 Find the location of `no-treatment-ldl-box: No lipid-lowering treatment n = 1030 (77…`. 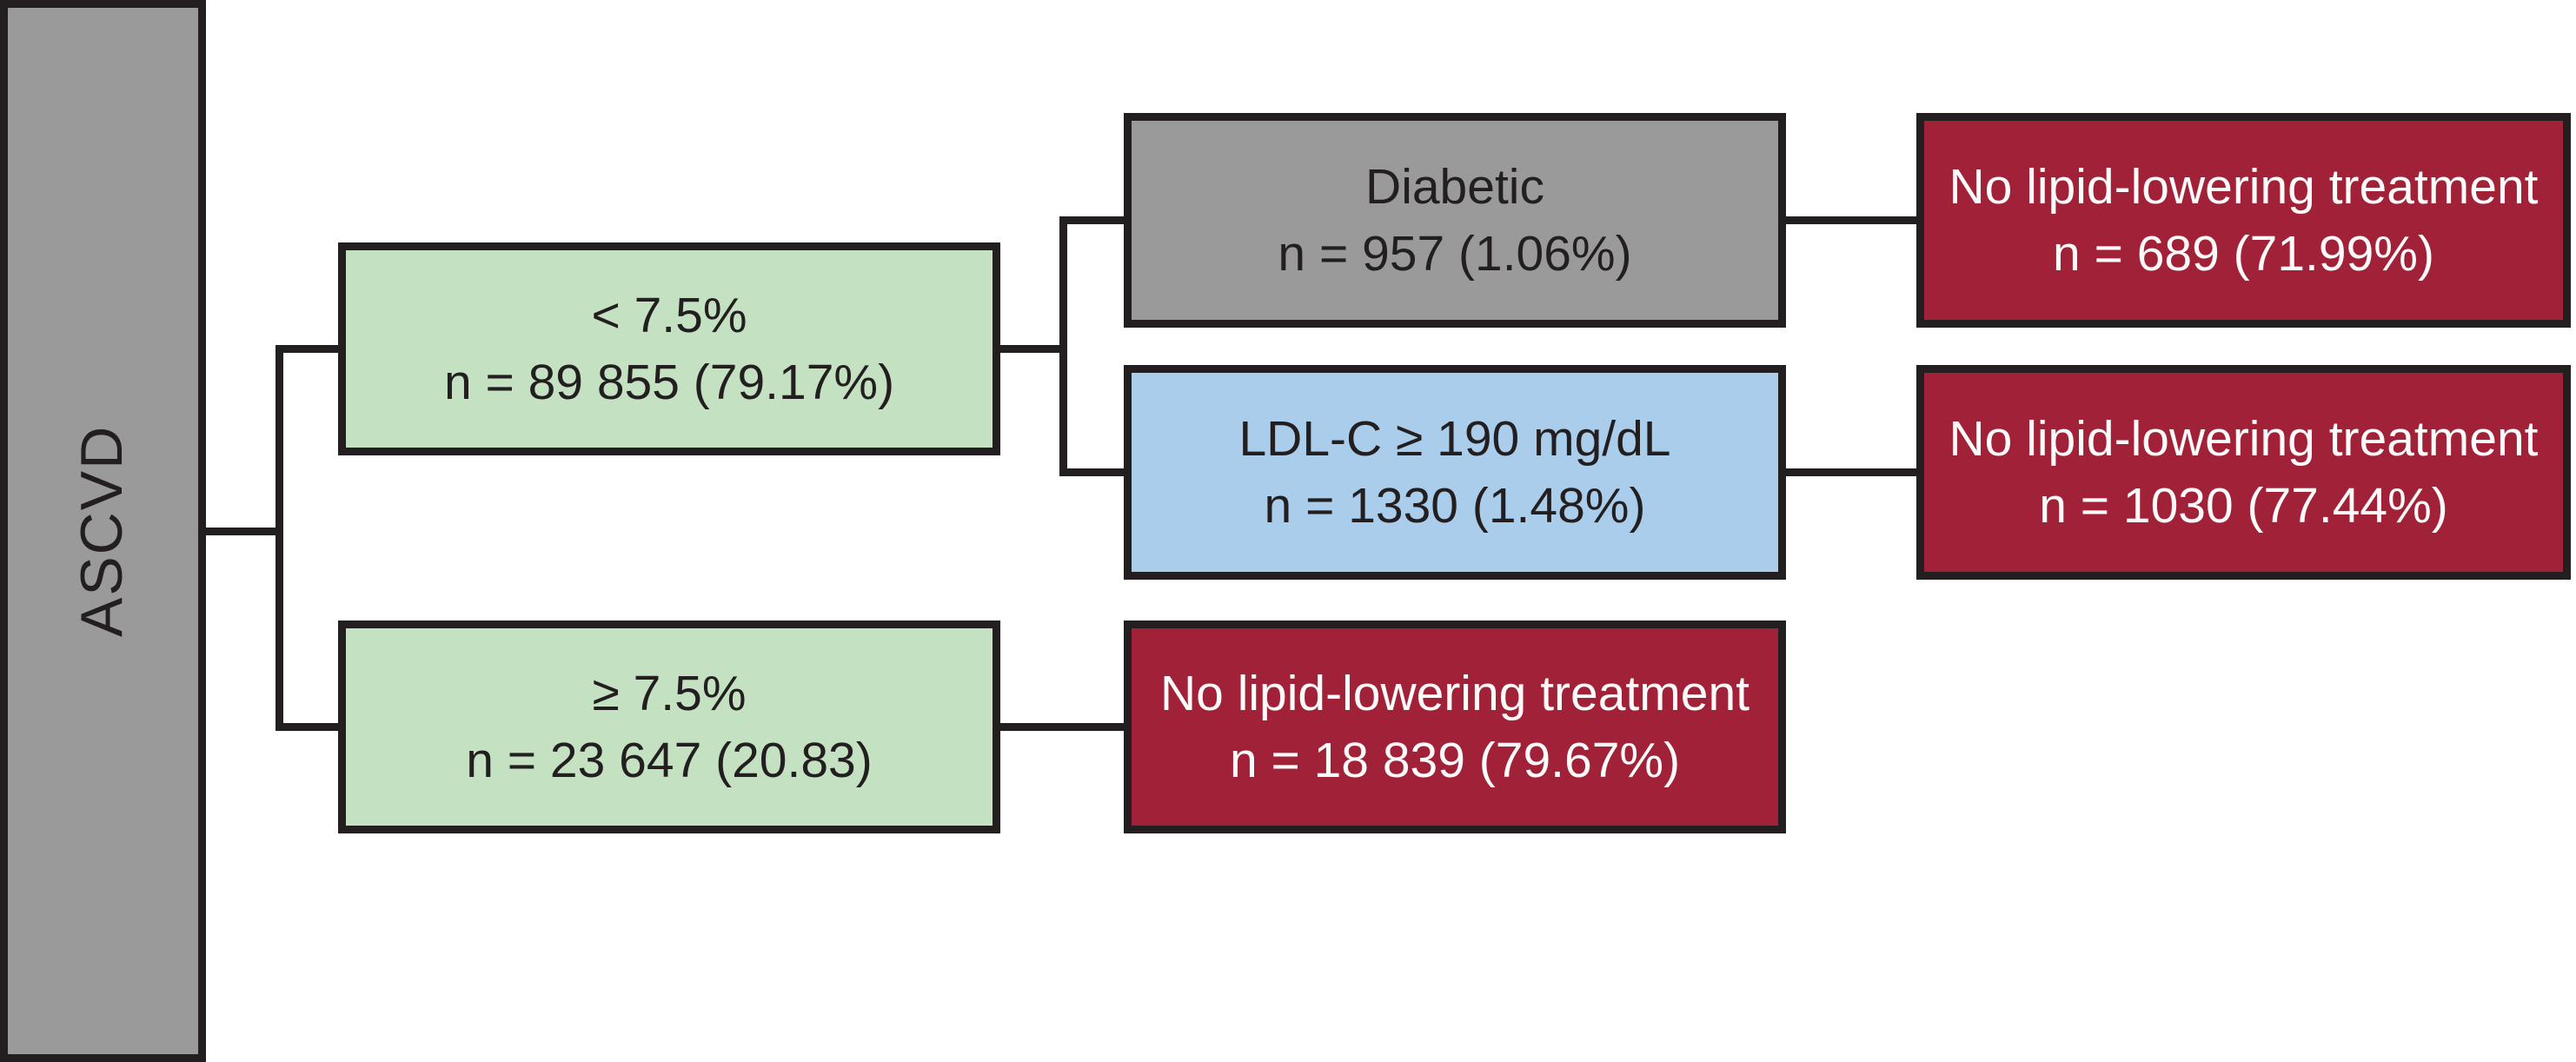

no-treatment-ldl-box: No lipid-lowering treatment n = 1030 (77… is located at coordinates (2243, 472).